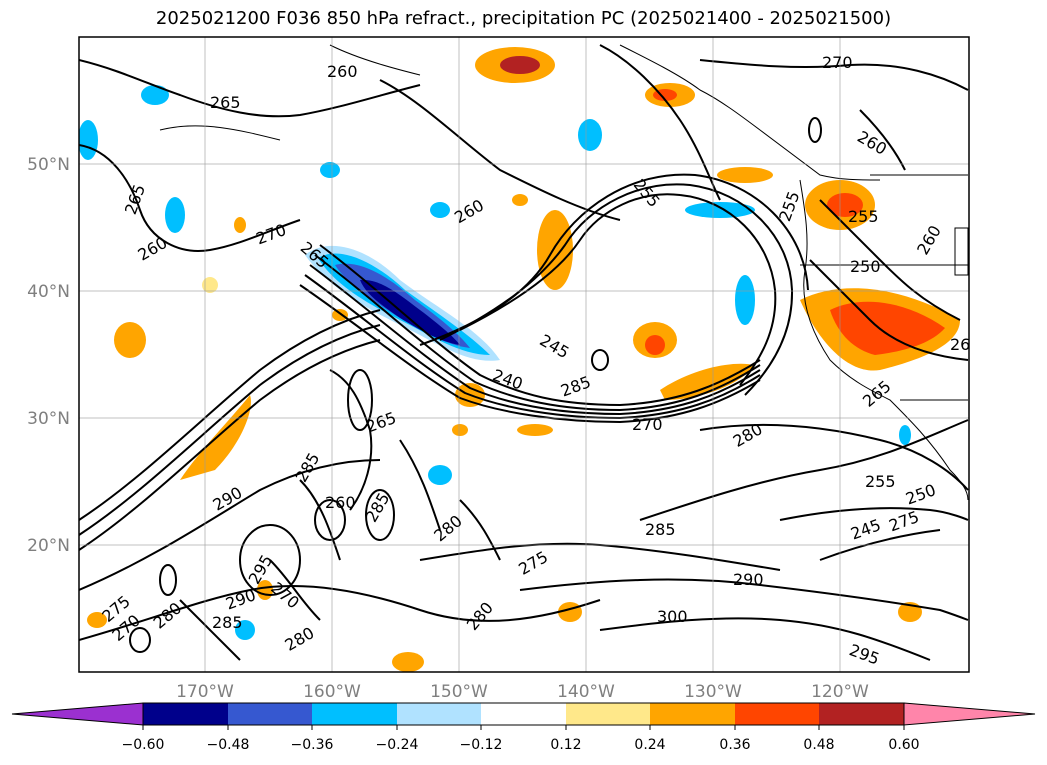  What do you see at coordinates (713, 692) in the screenshot?
I see `lon-label: 130°W` at bounding box center [713, 692].